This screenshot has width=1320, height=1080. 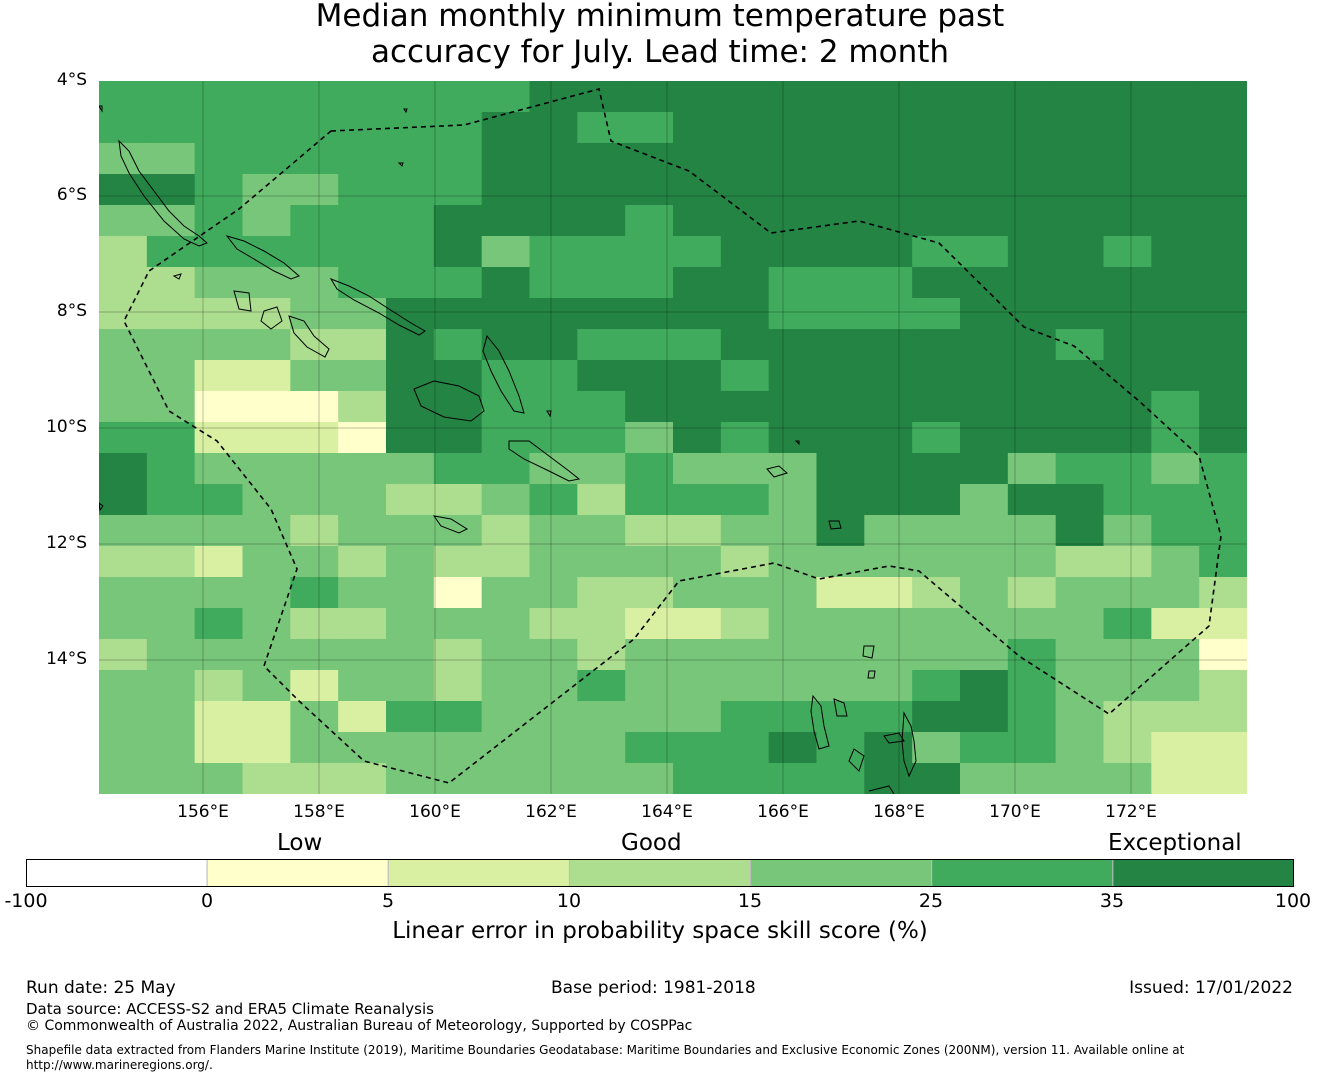 What do you see at coordinates (783, 812) in the screenshot?
I see `lon-label-166e: 166°E` at bounding box center [783, 812].